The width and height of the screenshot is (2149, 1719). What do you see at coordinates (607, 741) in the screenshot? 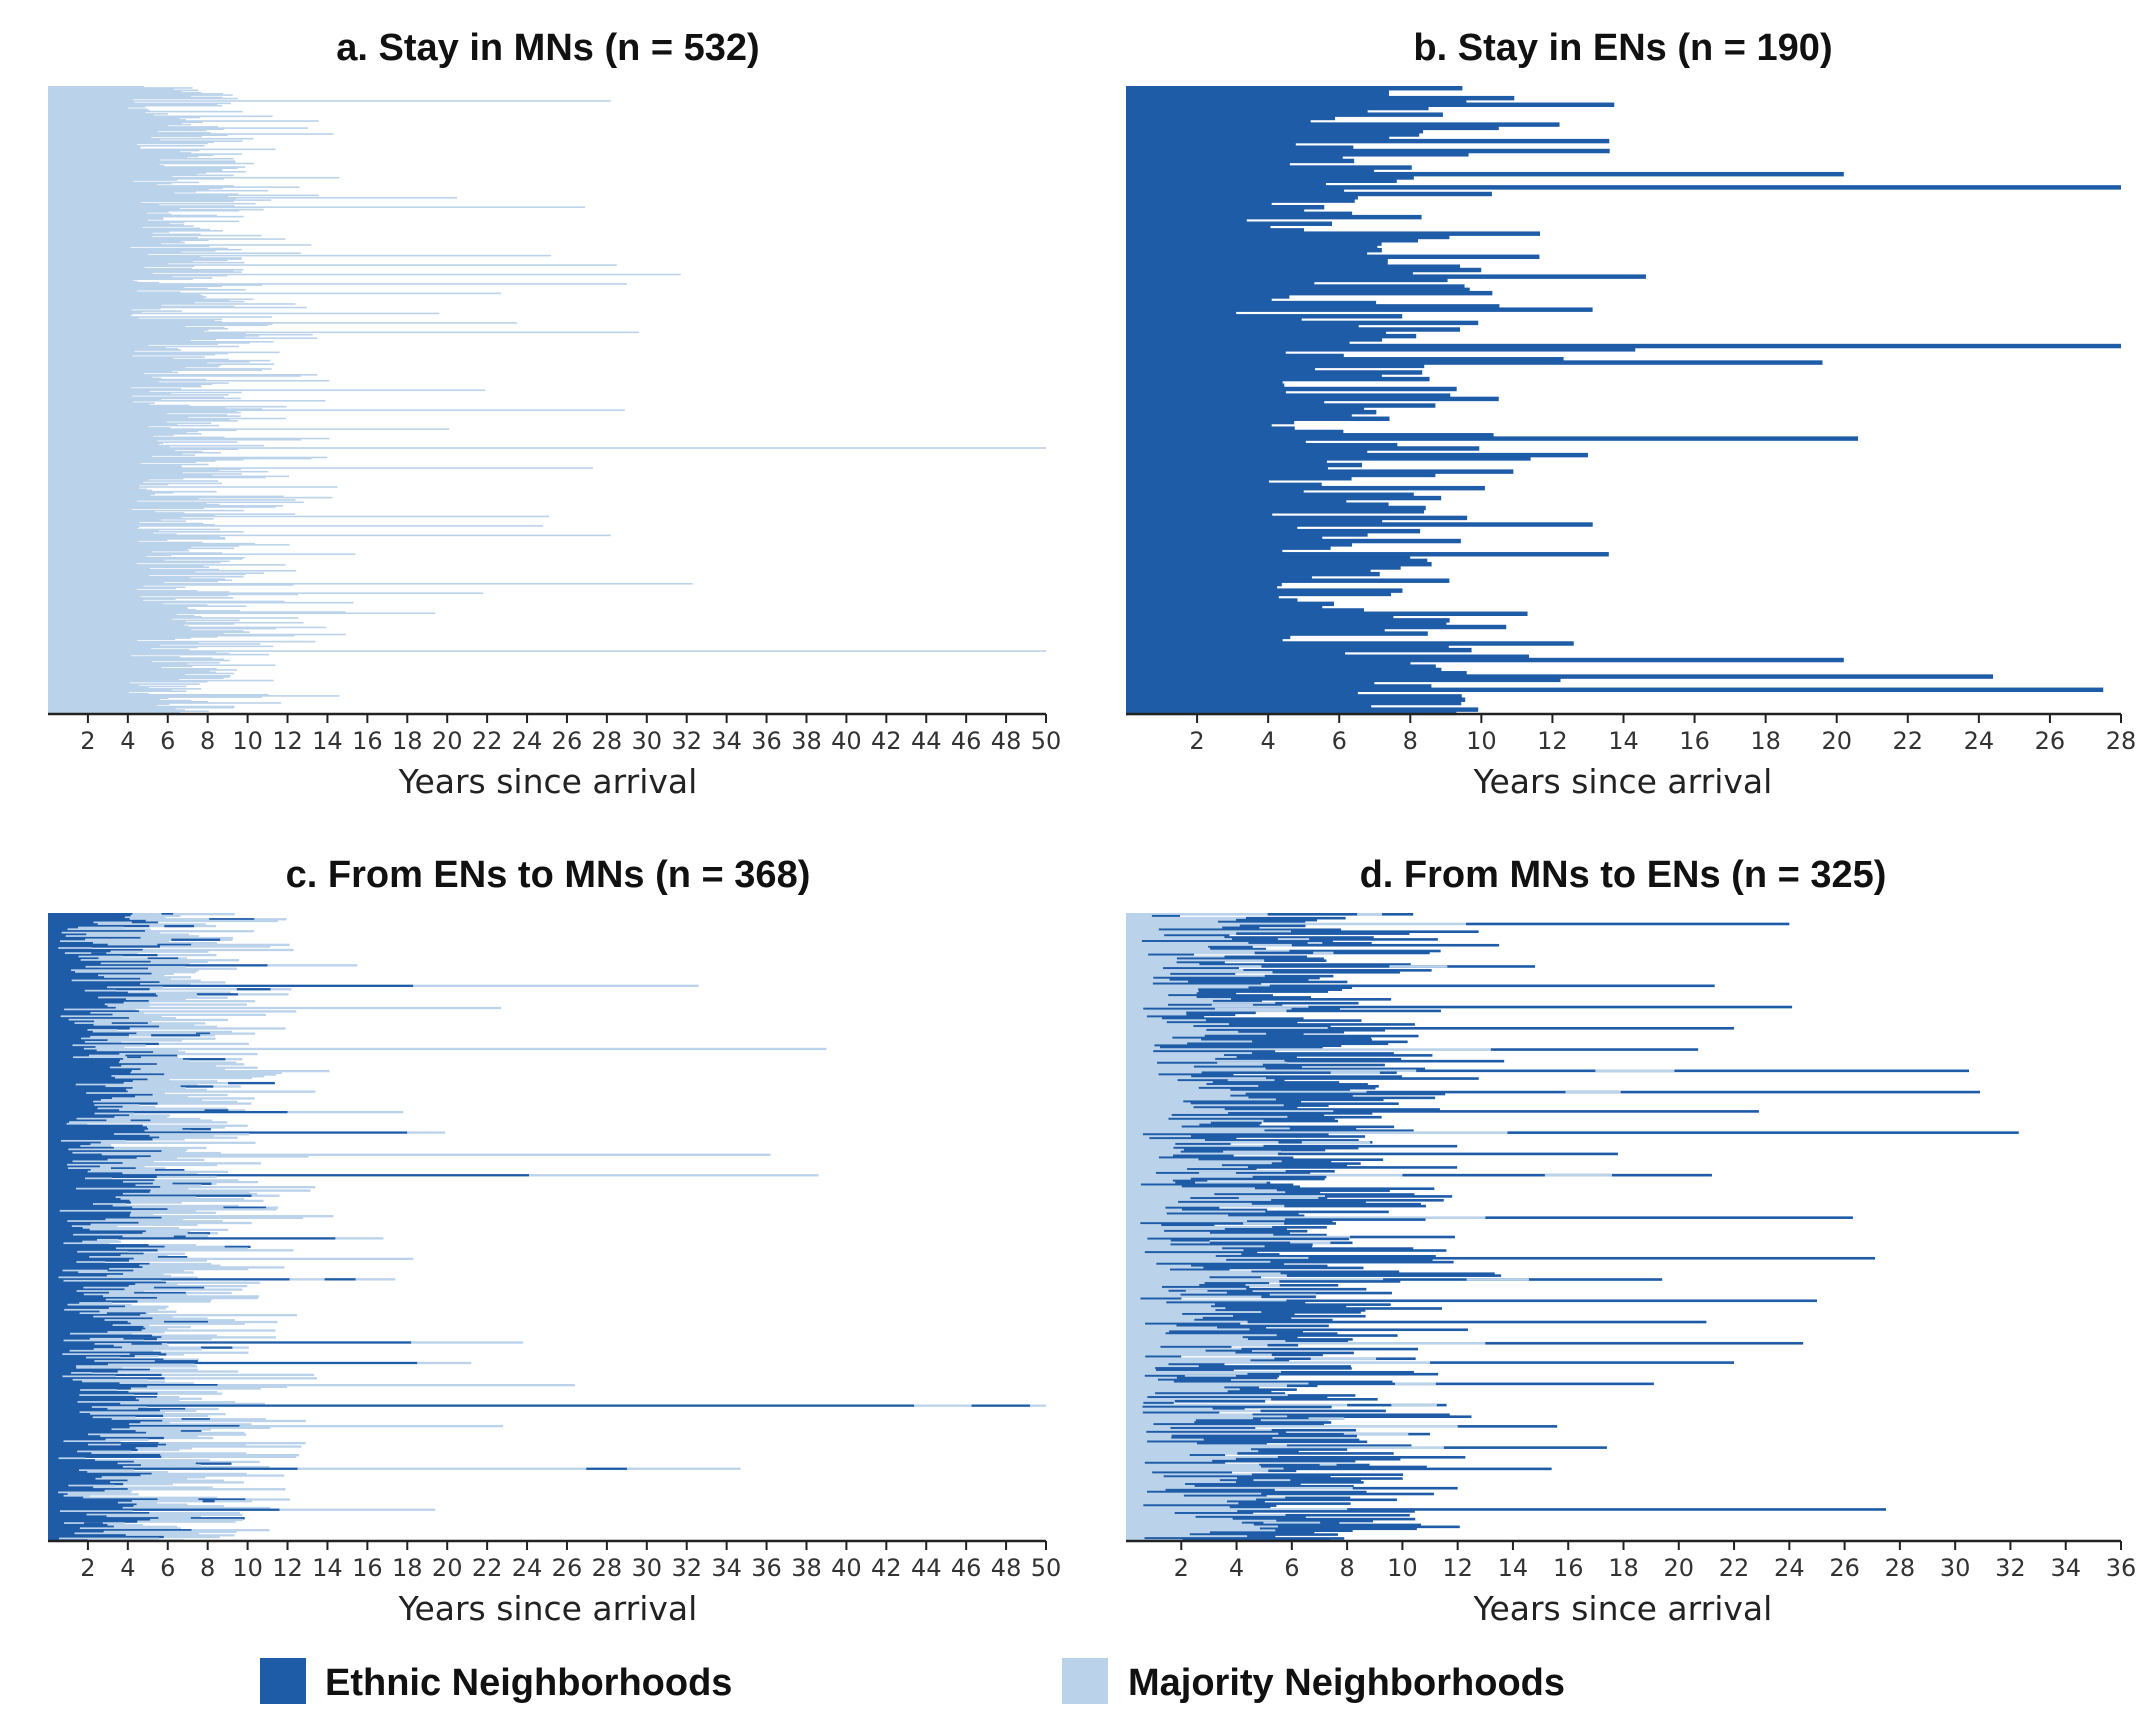
I see `x-tick-label: 28` at bounding box center [607, 741].